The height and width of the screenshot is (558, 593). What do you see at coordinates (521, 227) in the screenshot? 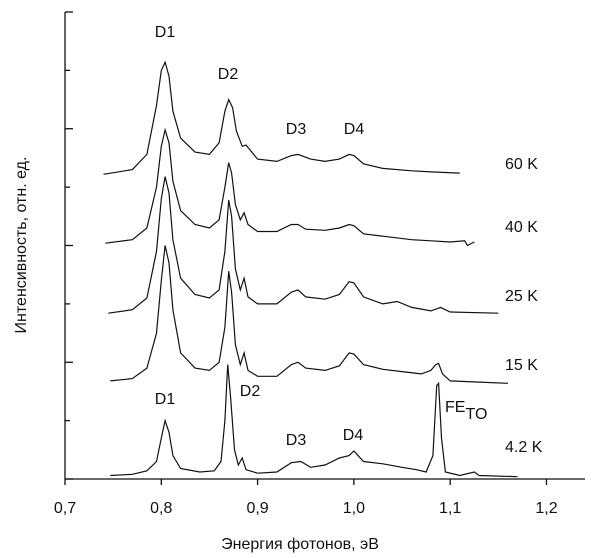
I see `series-label: 40 K` at bounding box center [521, 227].